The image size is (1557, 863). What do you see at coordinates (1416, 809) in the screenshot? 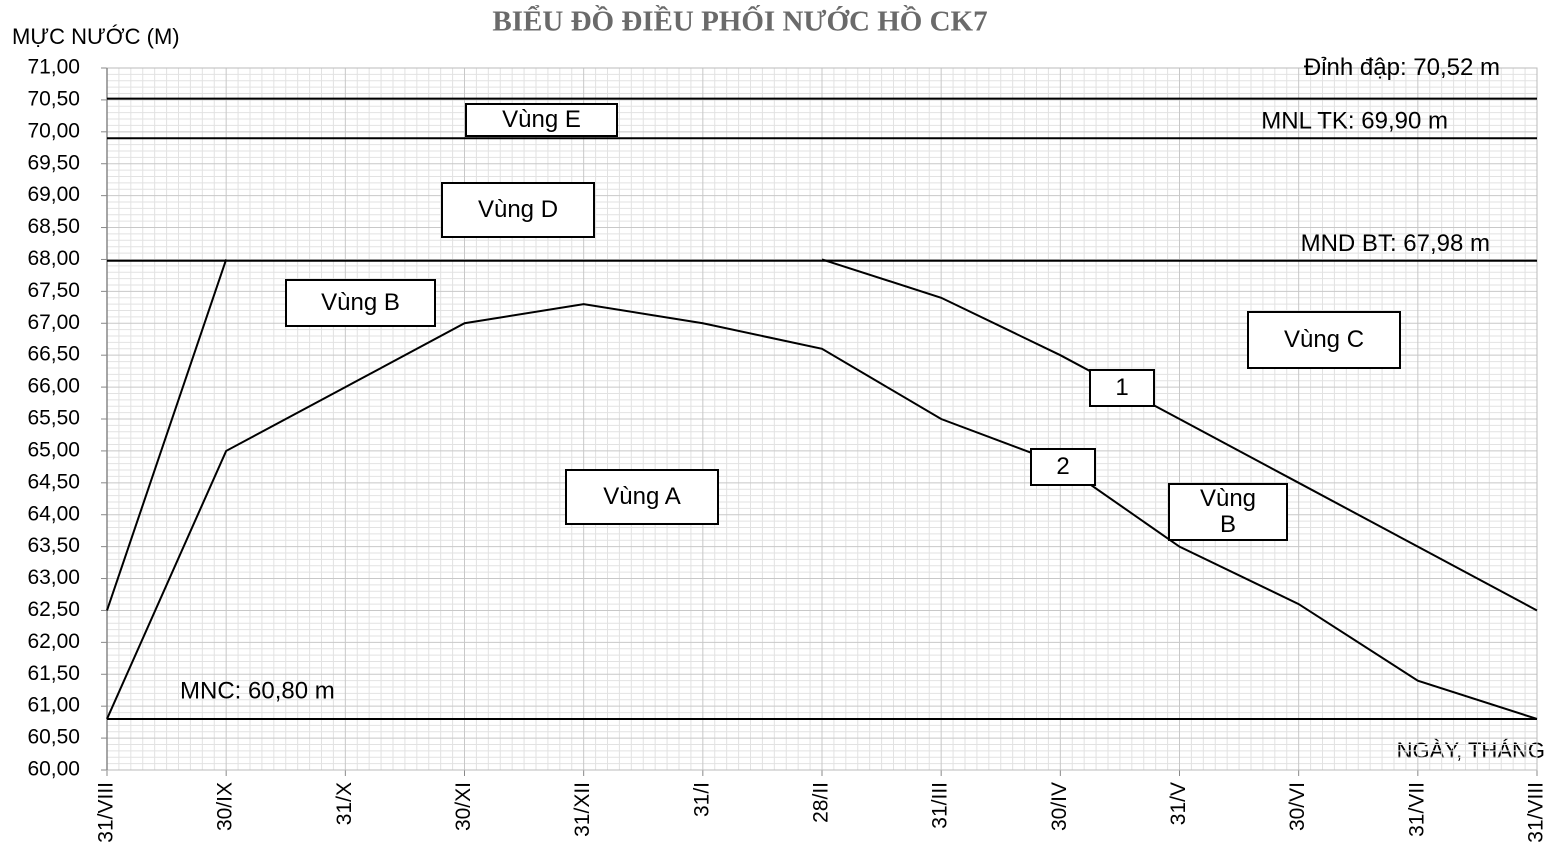
I see `x-tick-label: 31/VII` at bounding box center [1416, 809].